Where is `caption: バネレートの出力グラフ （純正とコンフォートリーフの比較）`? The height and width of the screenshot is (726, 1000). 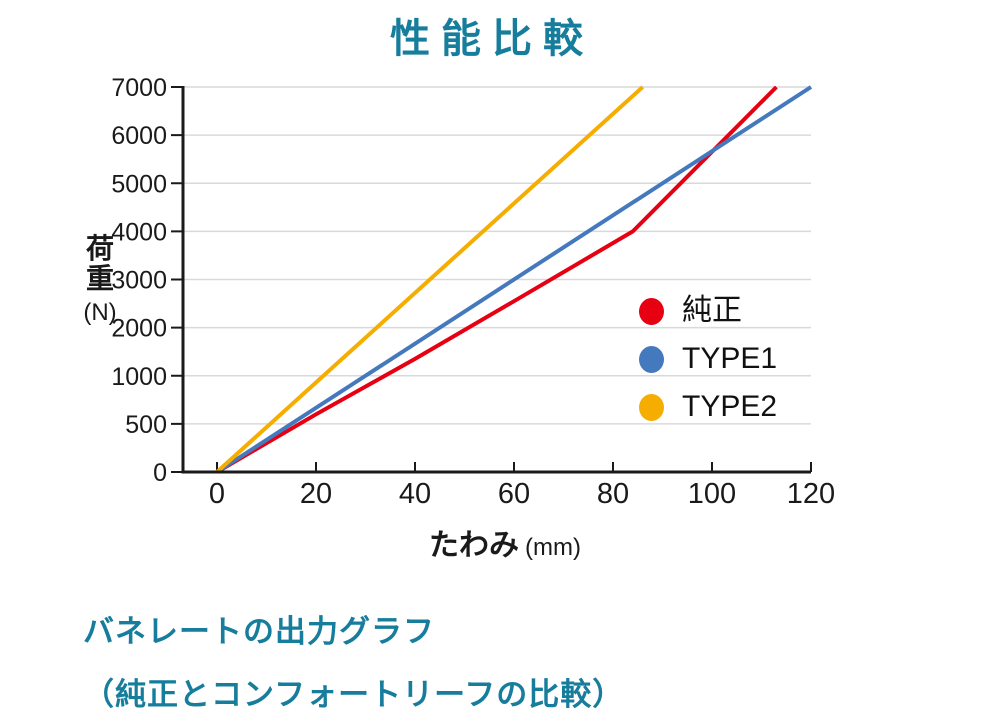
caption: バネレートの出力グラフ （純正とコンフォートリーフの比較） is located at coordinates (353, 663).